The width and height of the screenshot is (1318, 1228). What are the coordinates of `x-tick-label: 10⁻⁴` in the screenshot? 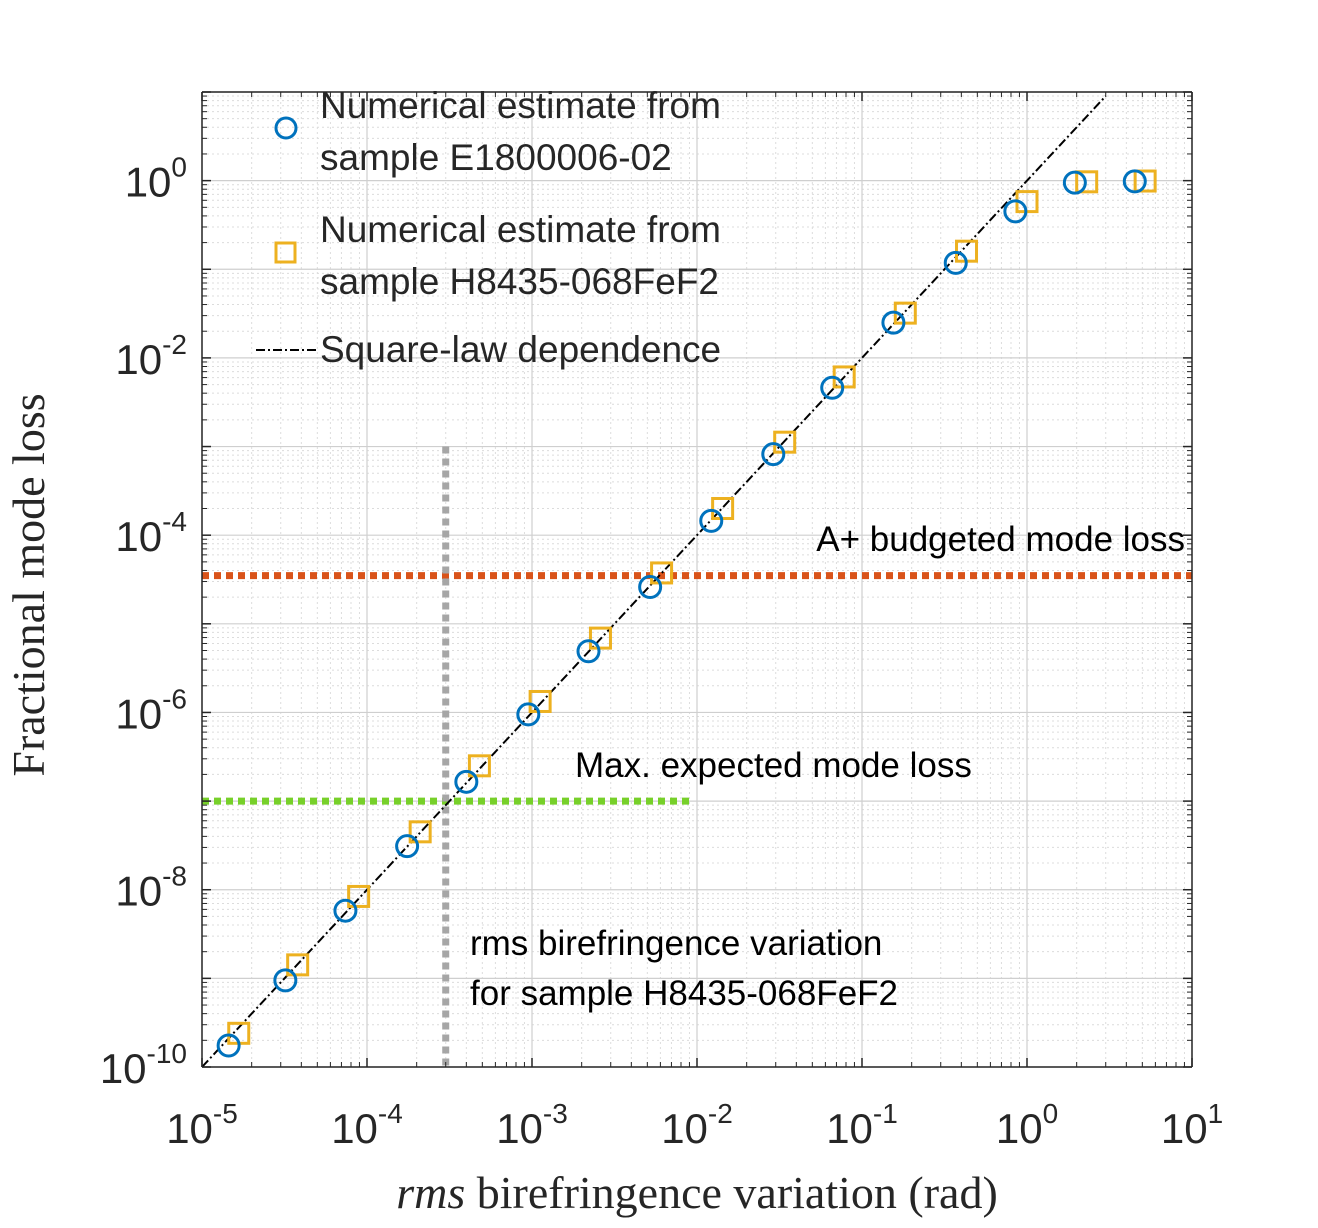 It's located at (367, 1125).